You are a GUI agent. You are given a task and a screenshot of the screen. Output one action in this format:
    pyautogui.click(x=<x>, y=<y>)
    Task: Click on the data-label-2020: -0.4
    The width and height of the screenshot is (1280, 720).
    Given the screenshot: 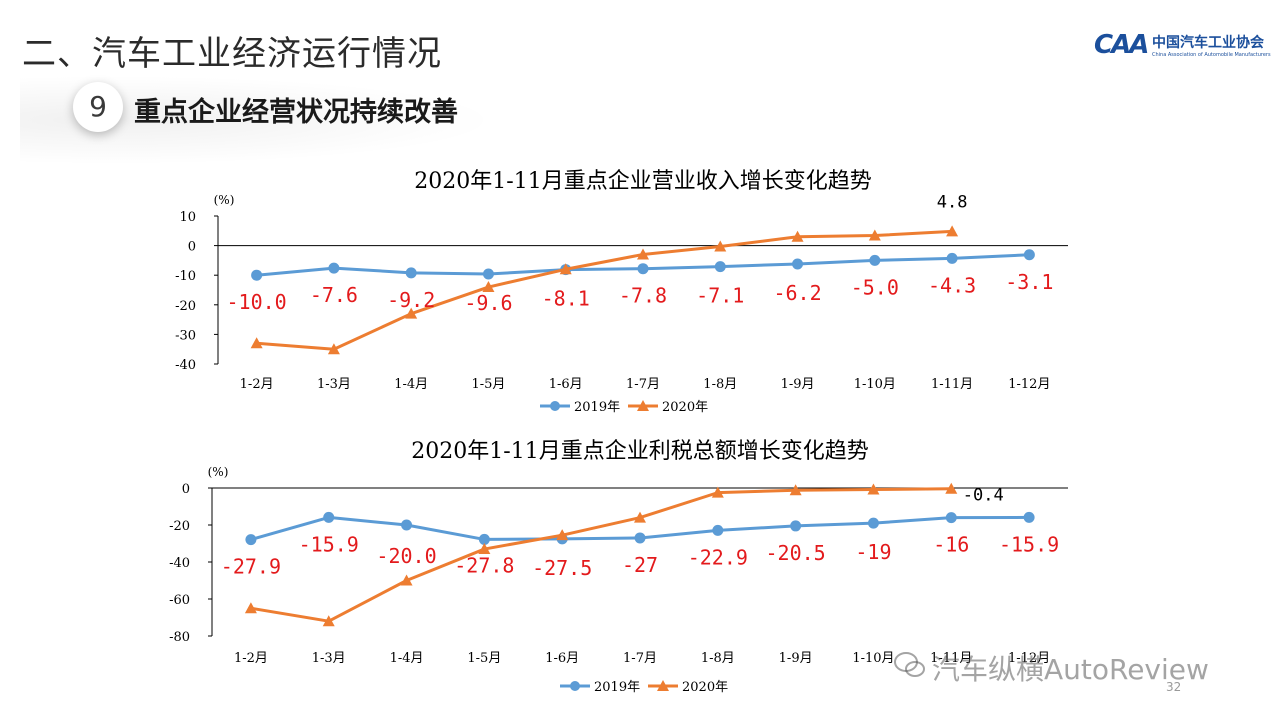 What is the action you would take?
    pyautogui.click(x=983, y=496)
    